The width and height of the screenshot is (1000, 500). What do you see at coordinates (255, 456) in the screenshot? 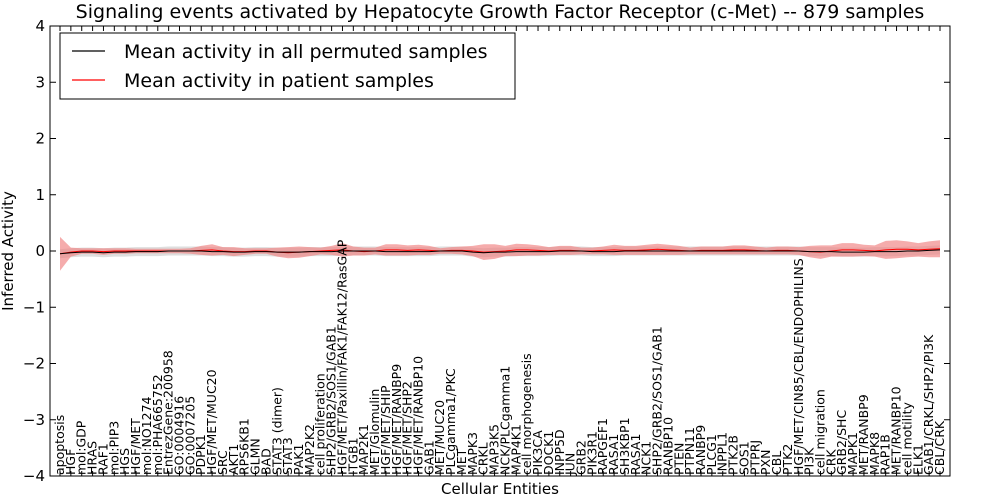
I see `category-label: GLMN` at bounding box center [255, 456].